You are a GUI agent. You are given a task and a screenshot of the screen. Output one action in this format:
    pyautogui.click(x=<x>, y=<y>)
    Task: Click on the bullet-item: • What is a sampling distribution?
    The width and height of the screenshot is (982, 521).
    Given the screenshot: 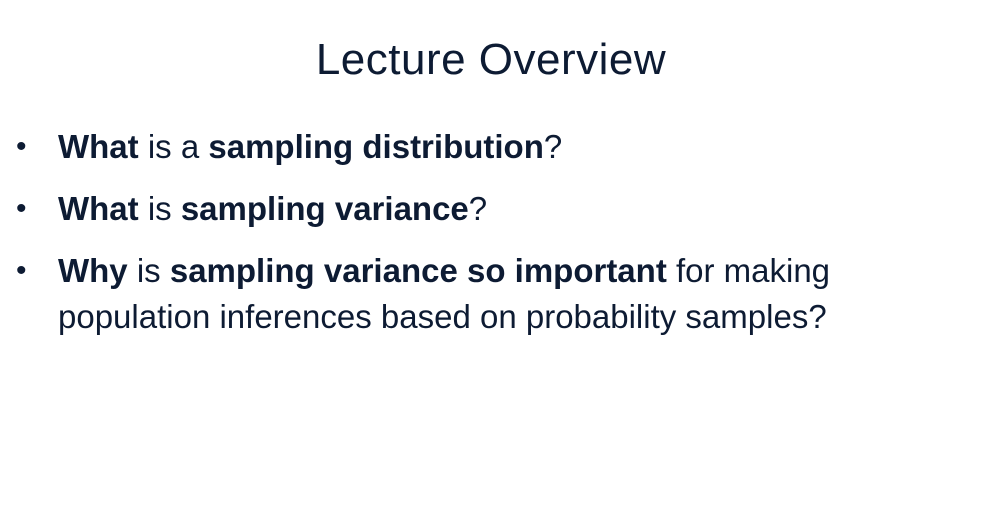 What is the action you would take?
    pyautogui.click(x=491, y=147)
    